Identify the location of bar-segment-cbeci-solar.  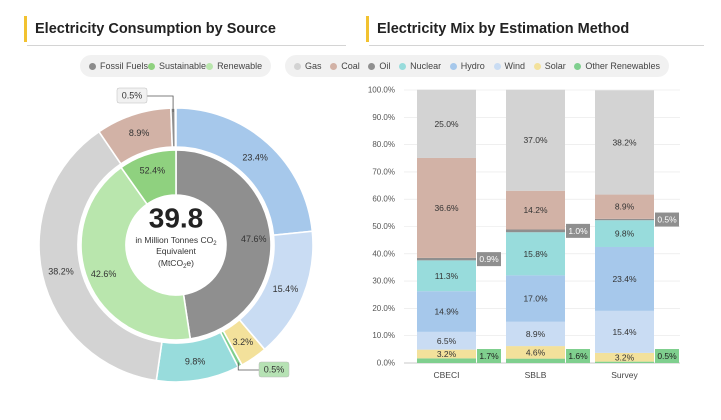
(446, 354).